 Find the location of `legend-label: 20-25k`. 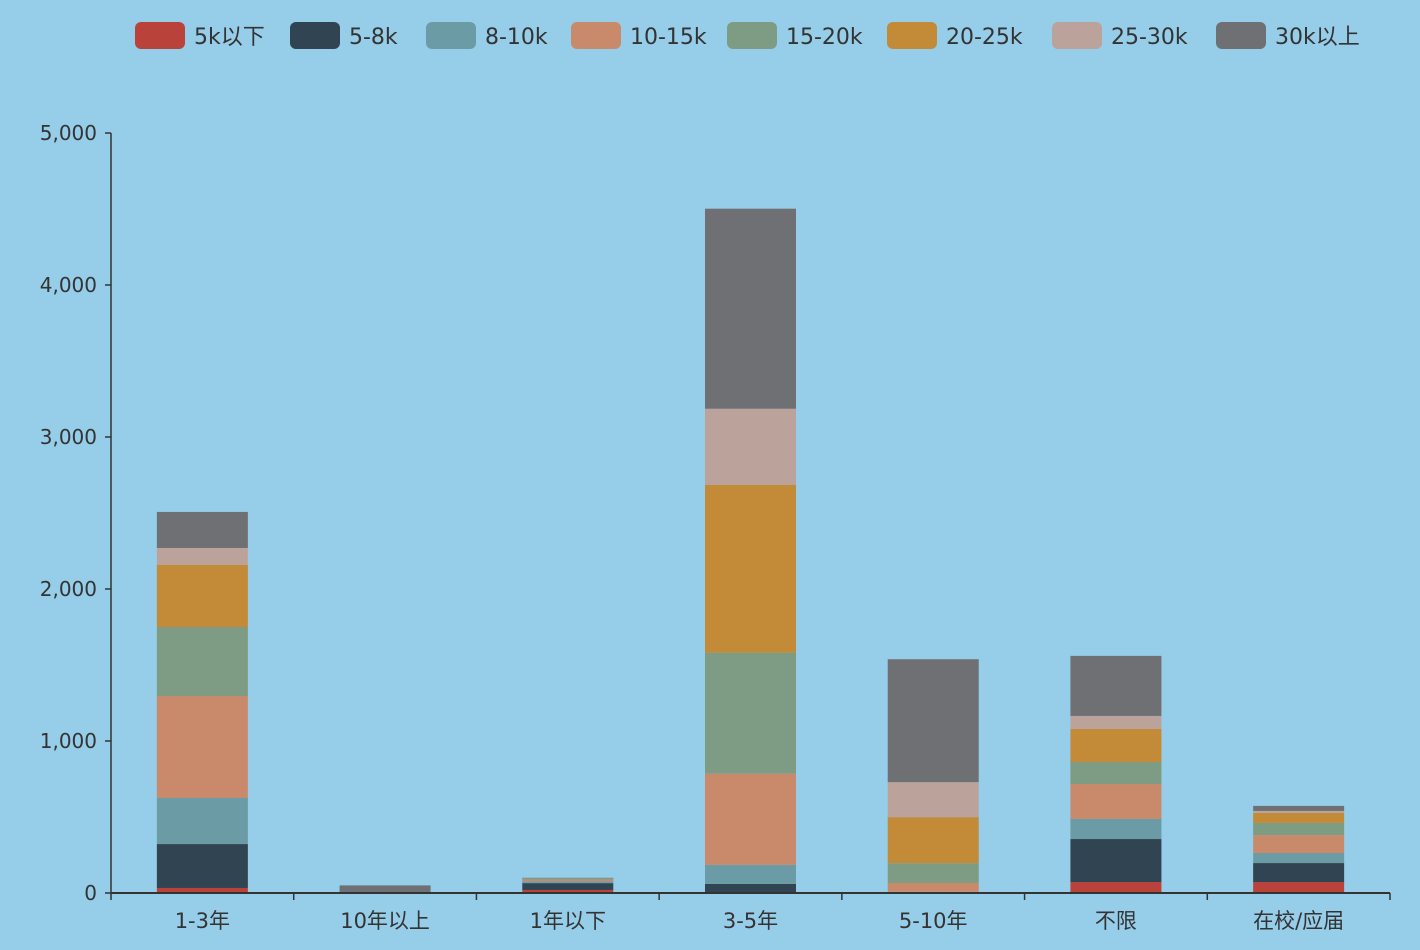

legend-label: 20-25k is located at coordinates (984, 37).